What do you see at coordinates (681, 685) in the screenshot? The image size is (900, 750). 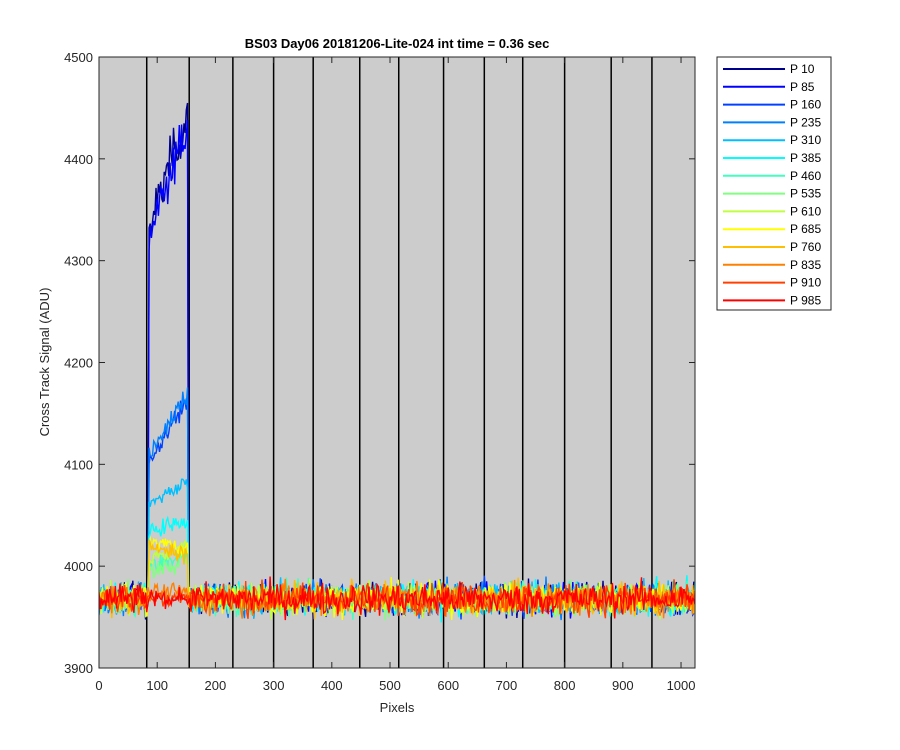 I see `x-tick-label: 1000` at bounding box center [681, 685].